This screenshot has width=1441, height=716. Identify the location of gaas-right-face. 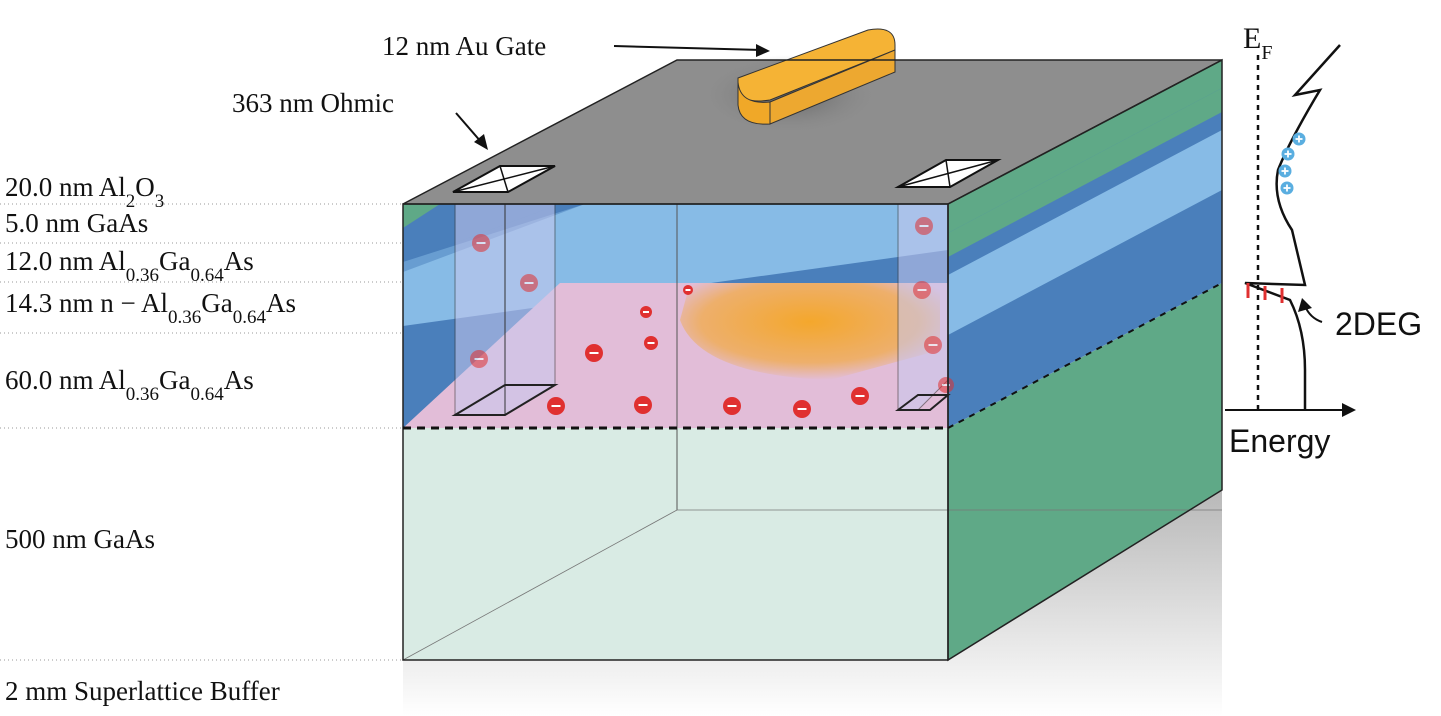
(1085, 471).